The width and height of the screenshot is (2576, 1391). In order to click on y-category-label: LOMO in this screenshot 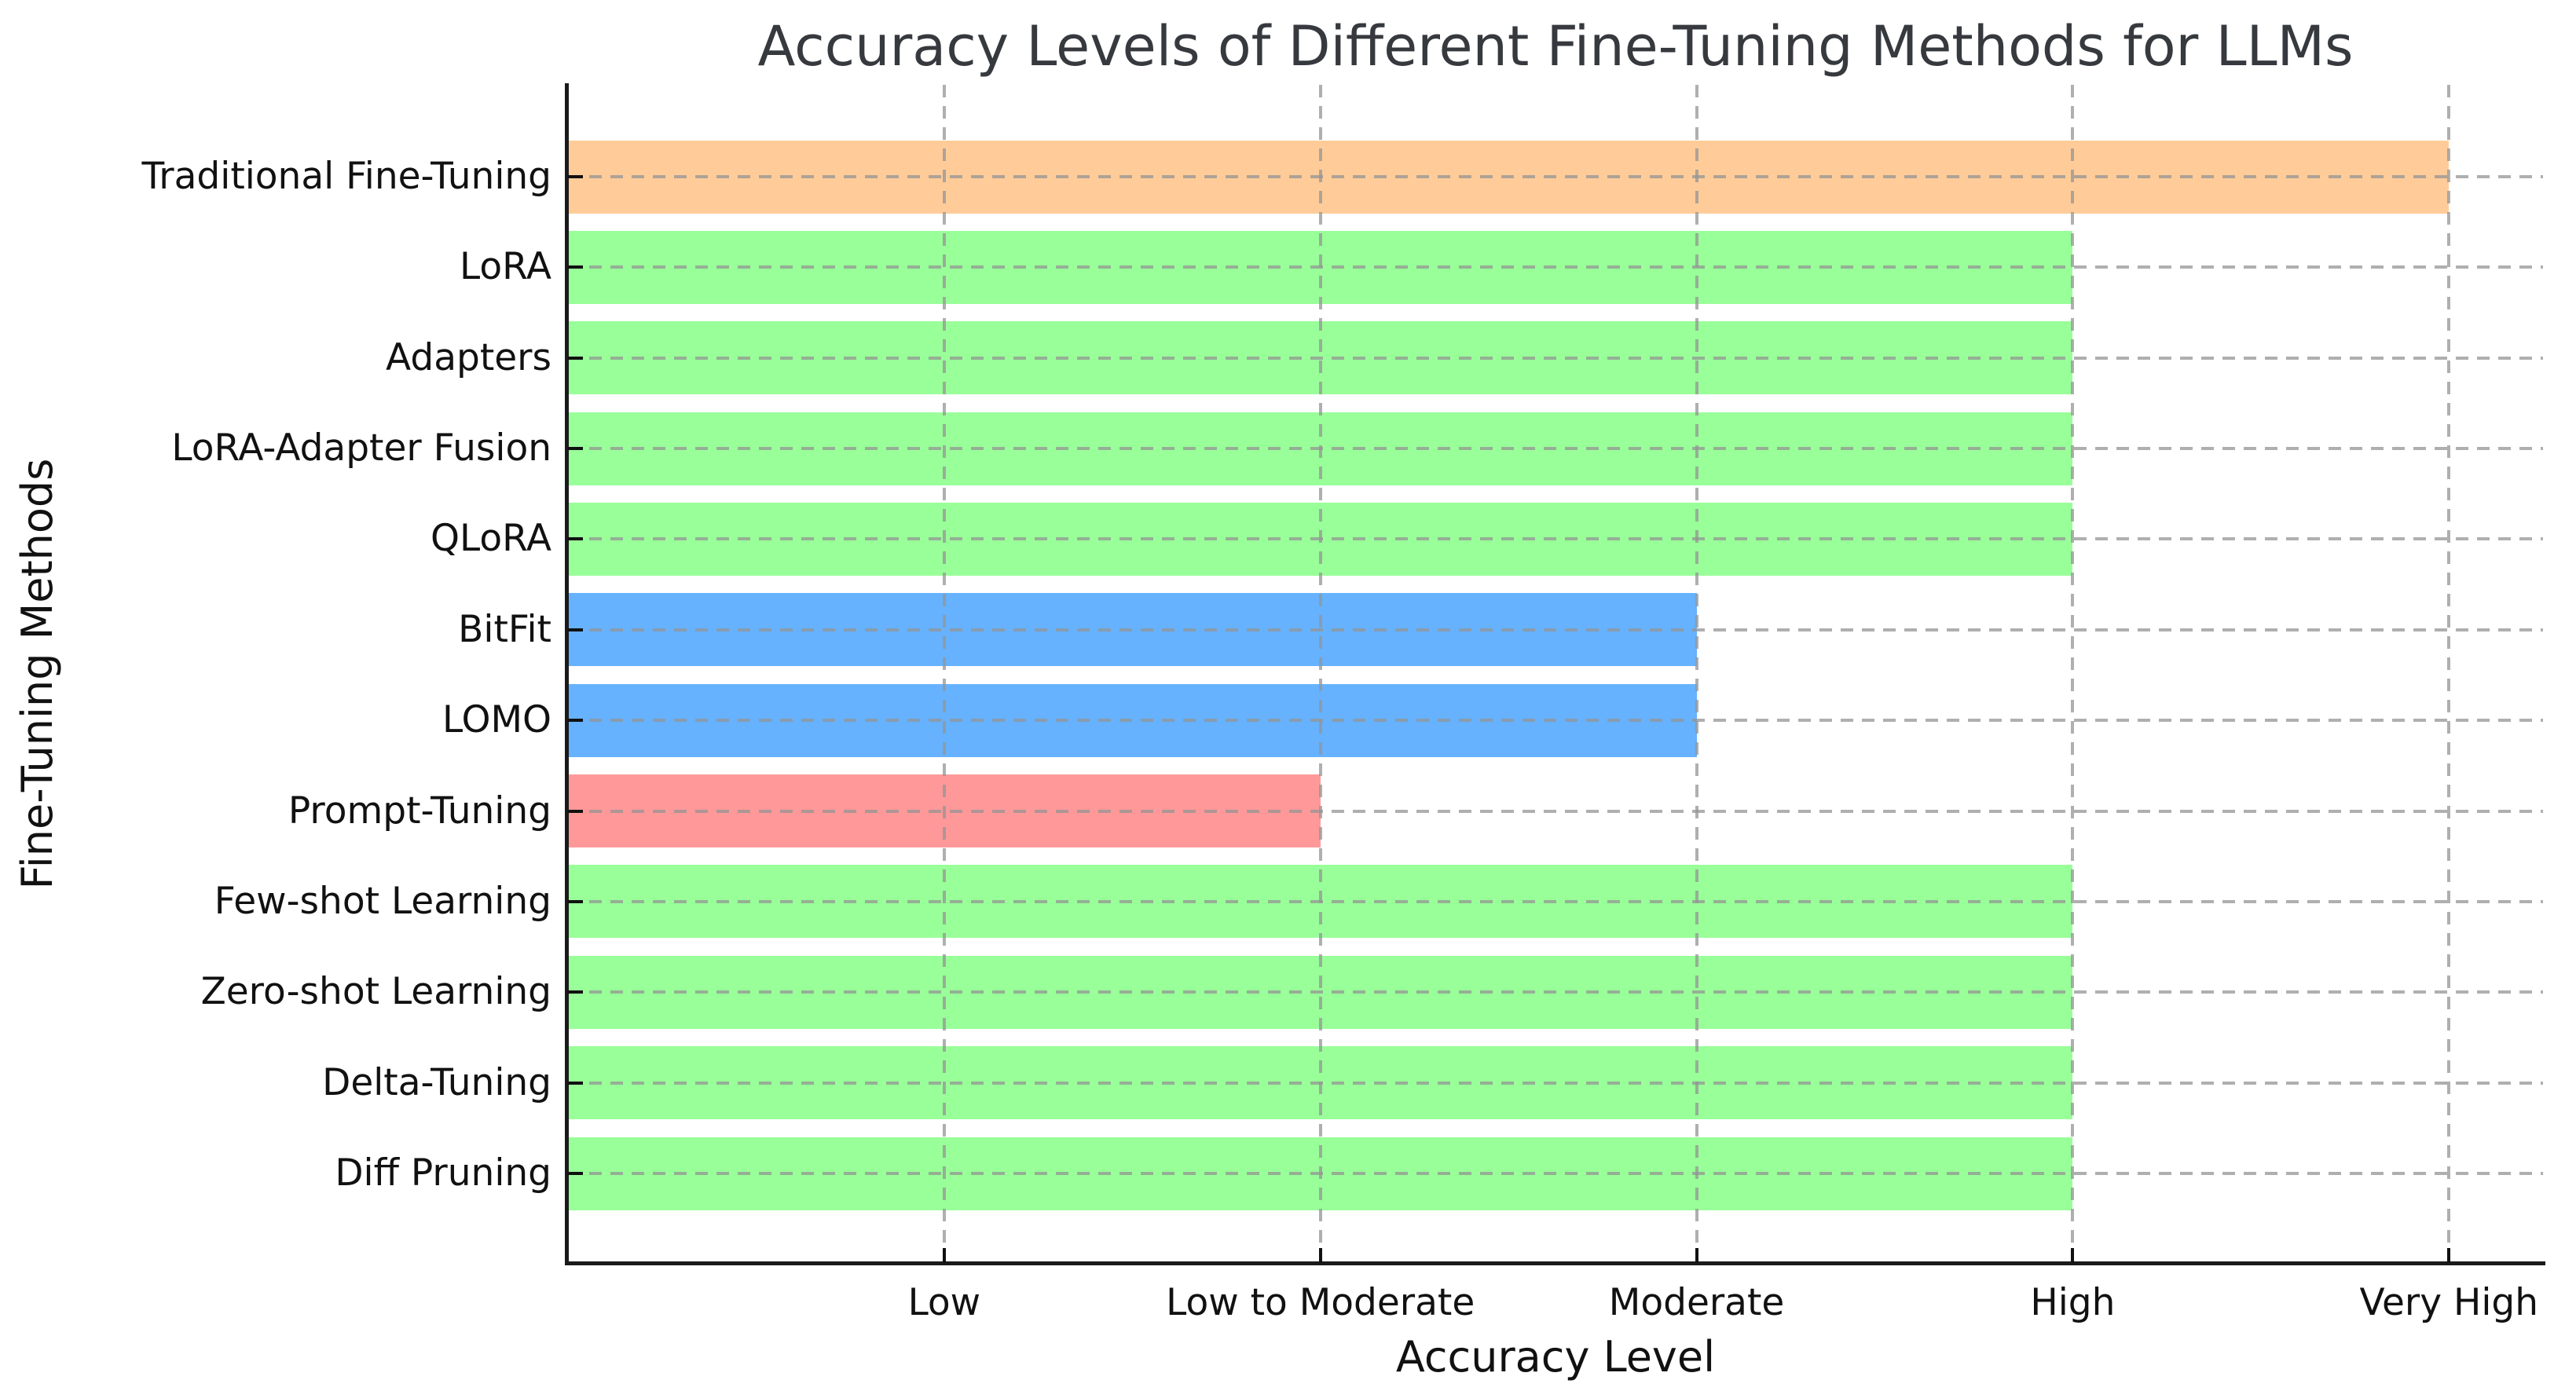, I will do `click(496, 720)`.